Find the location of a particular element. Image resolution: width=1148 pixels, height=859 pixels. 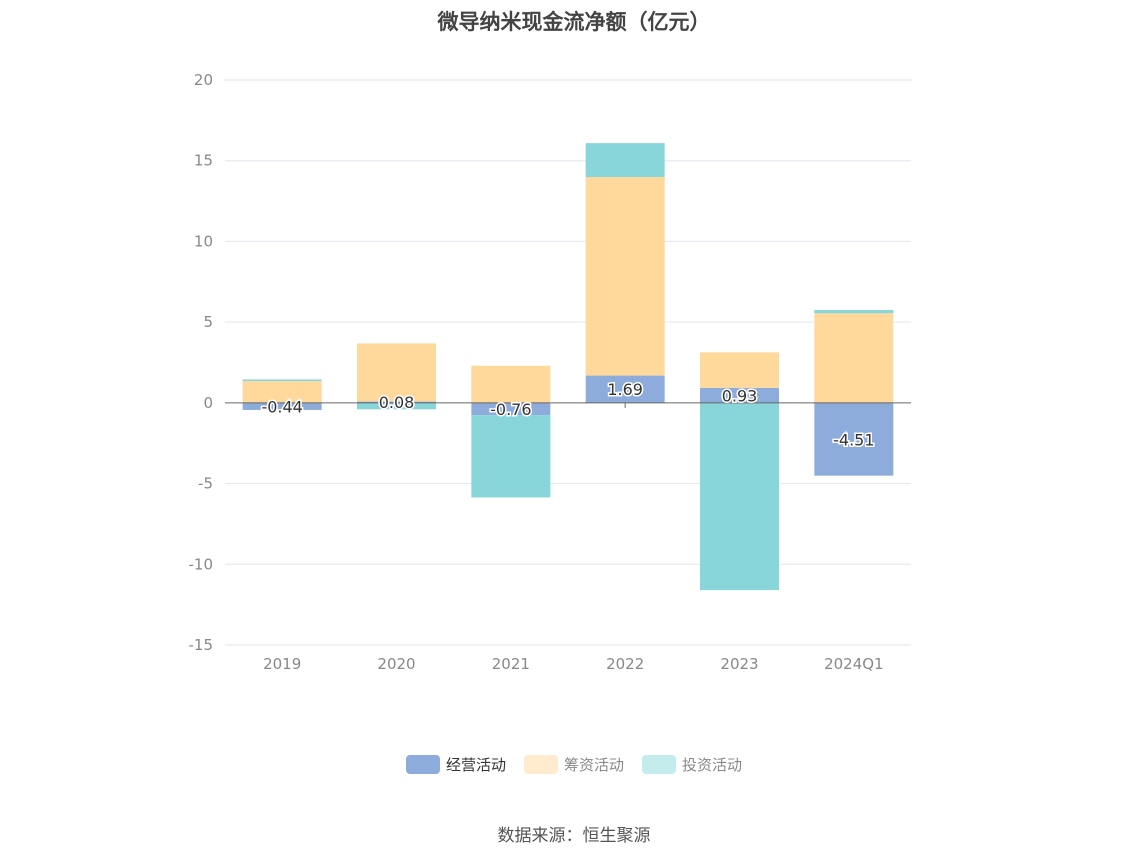

chart-title: 微导纳米现金流净额（亿元） is located at coordinates (574, 22).